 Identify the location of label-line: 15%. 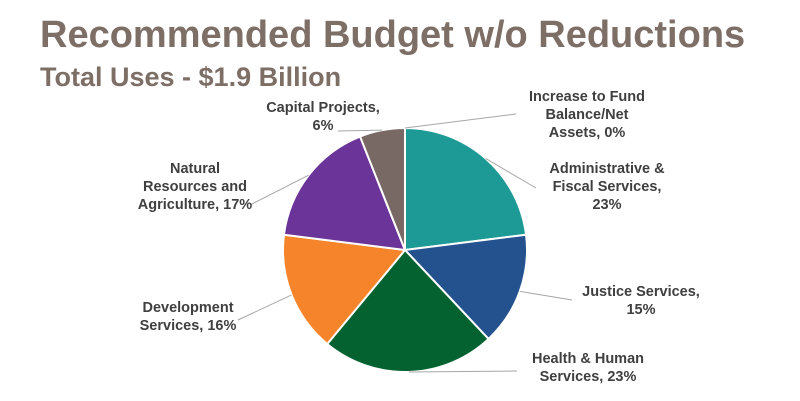
(640, 310).